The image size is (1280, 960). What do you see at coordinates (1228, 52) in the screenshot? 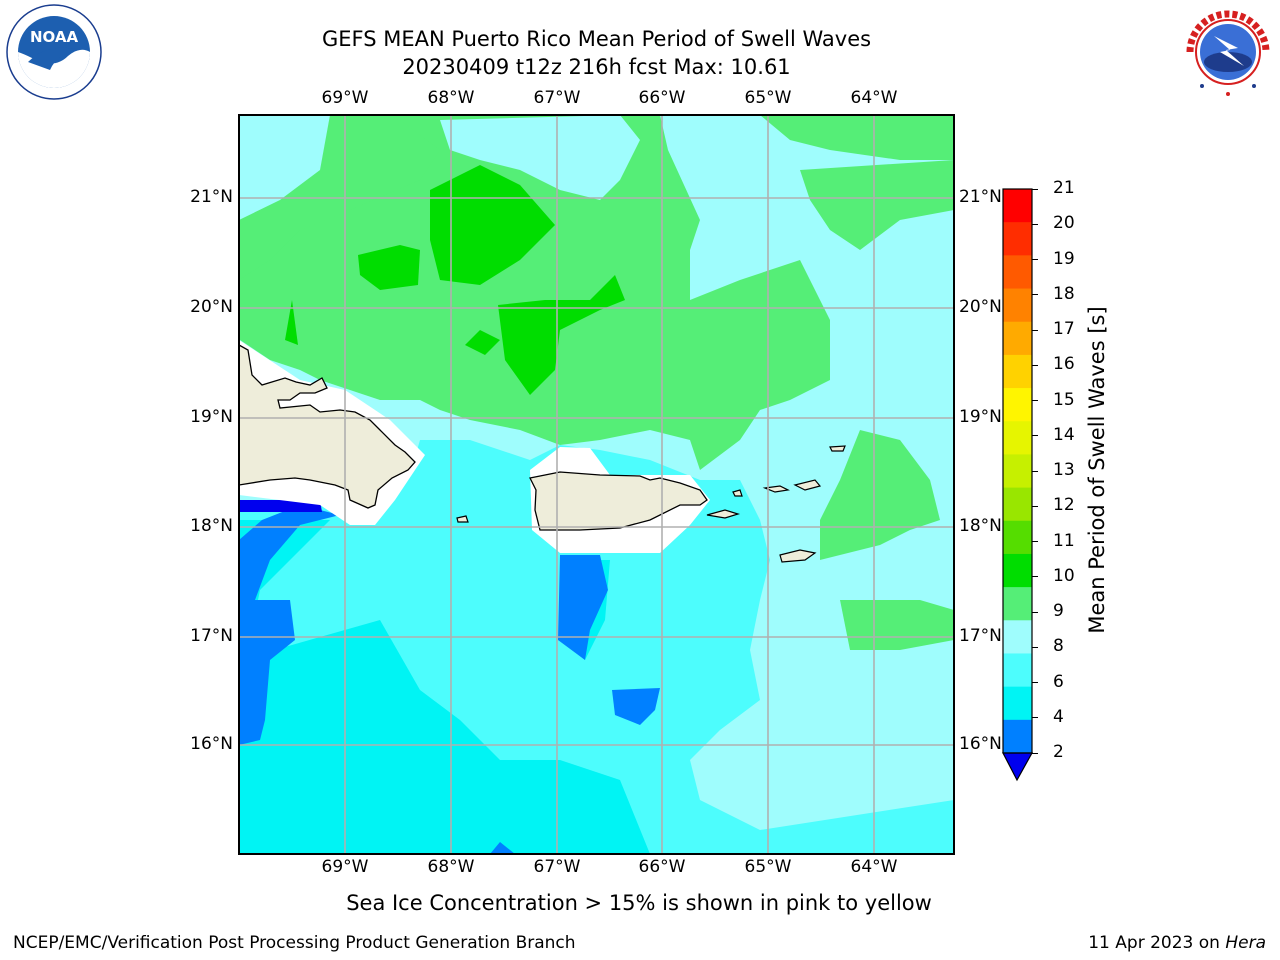
I see `nws-logo` at bounding box center [1228, 52].